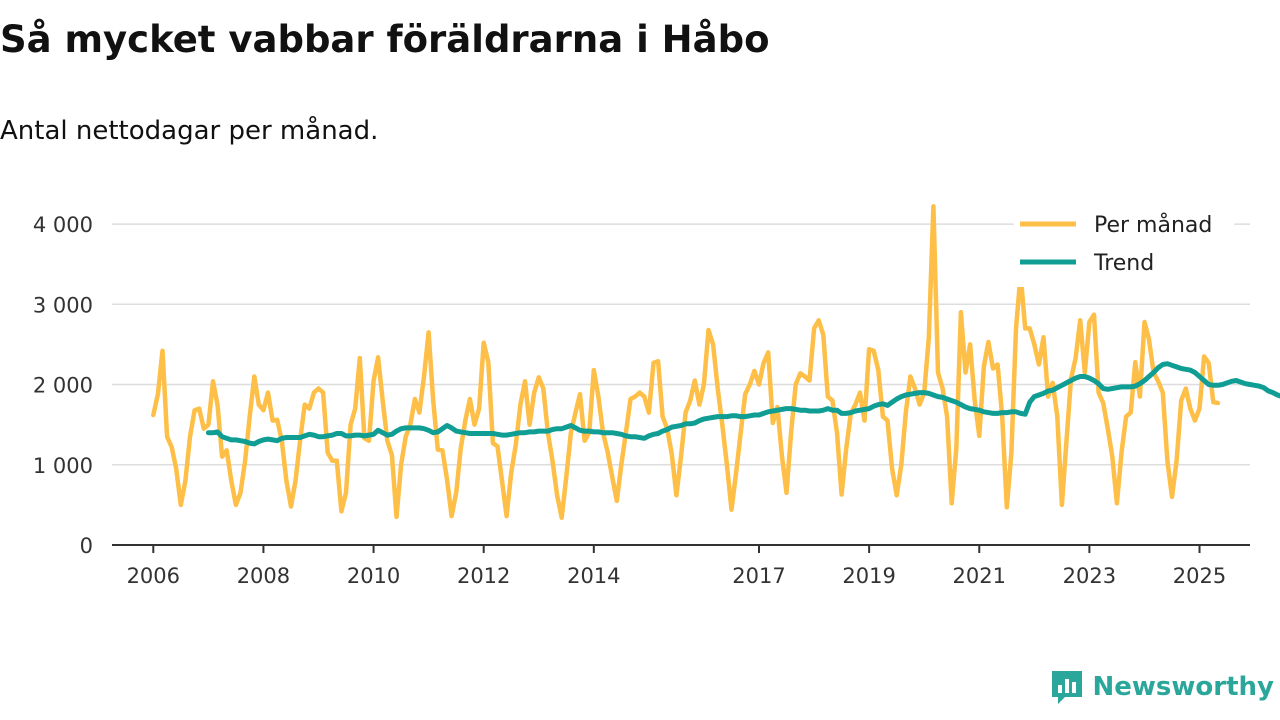 The height and width of the screenshot is (720, 1280). I want to click on x-tick-label: 2017, so click(758, 576).